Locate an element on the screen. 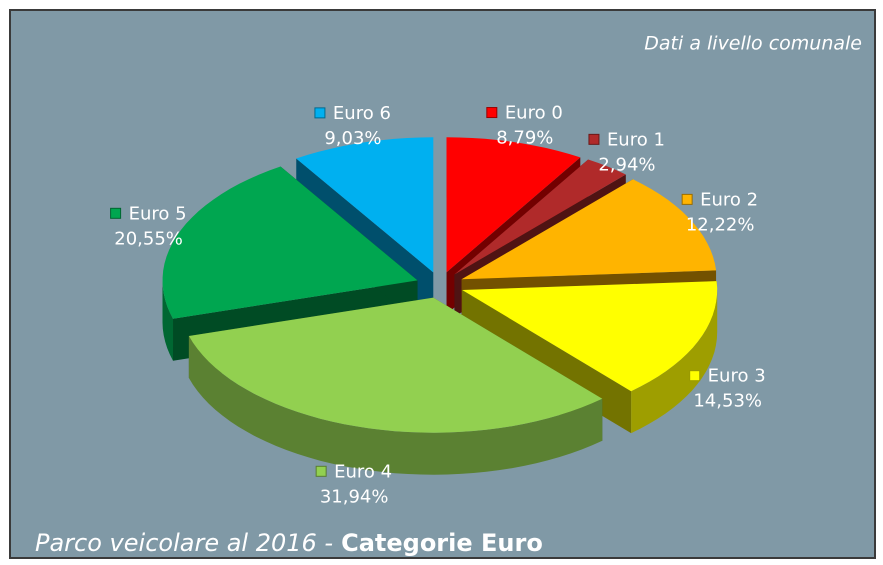 The width and height of the screenshot is (883, 565). slice-name: Euro 5 is located at coordinates (158, 213).